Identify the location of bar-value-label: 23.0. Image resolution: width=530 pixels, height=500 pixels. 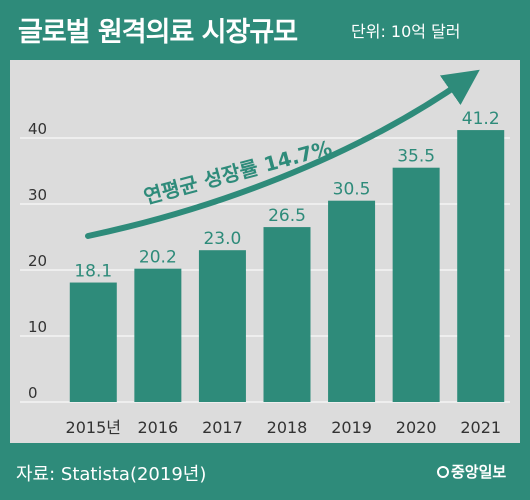
(222, 239).